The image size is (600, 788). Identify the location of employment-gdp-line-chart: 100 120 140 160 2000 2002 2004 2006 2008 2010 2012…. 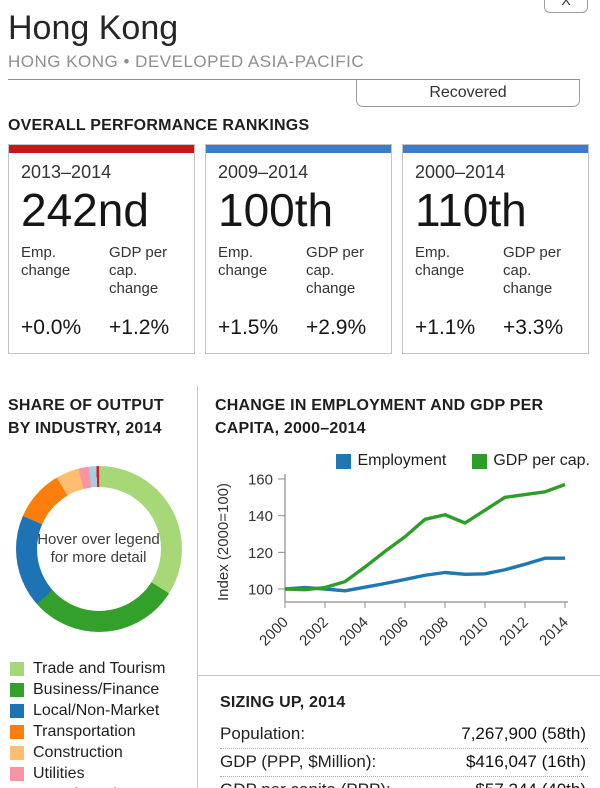
(393, 561).